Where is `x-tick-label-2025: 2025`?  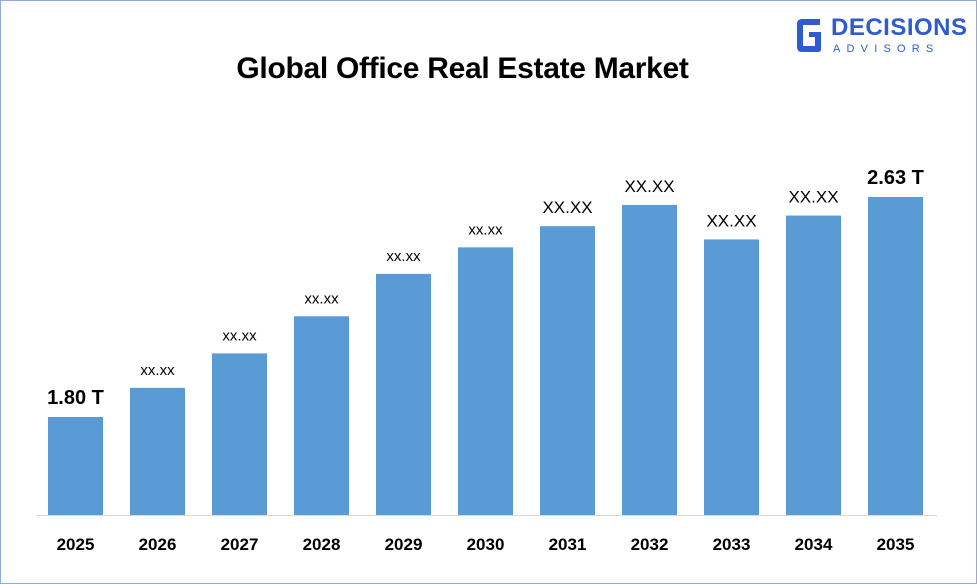 x-tick-label-2025: 2025 is located at coordinates (76, 544).